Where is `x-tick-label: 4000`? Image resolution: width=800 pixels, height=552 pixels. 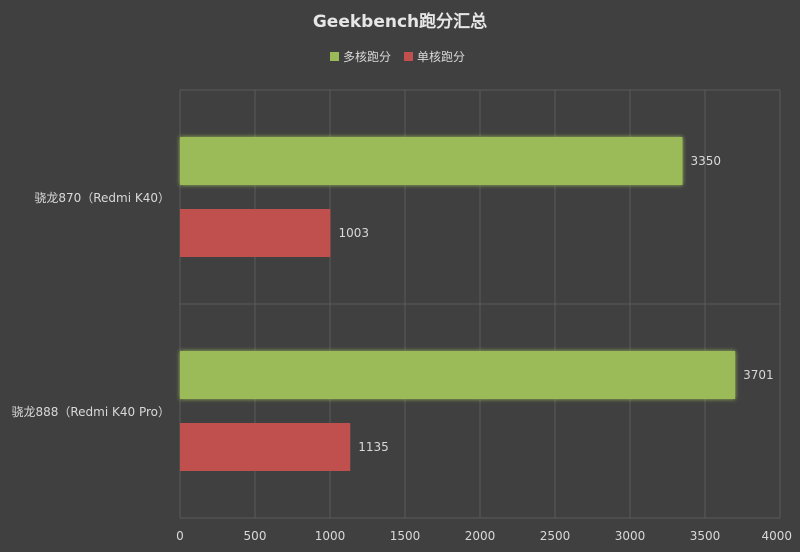
x-tick-label: 4000 is located at coordinates (776, 536).